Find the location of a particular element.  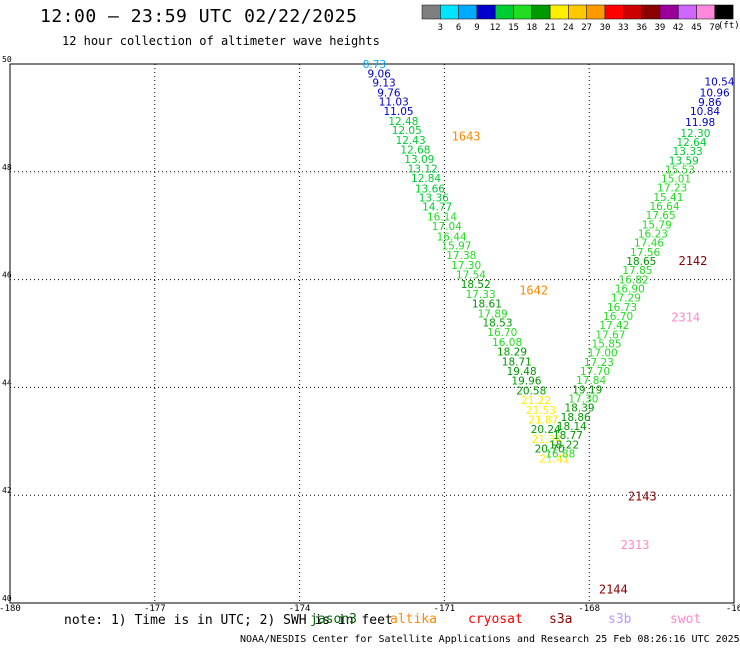

legend-label: 24 is located at coordinates (568, 28).